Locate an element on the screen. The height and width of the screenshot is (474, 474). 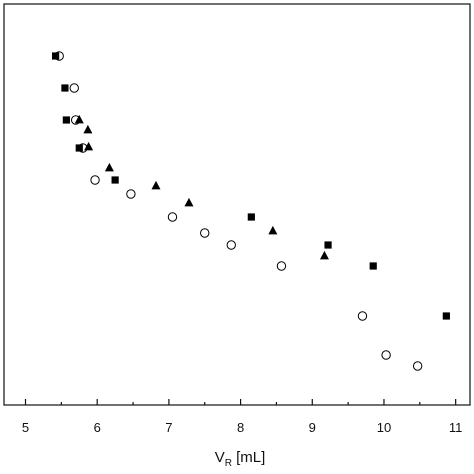
x-tick-label: 11 is located at coordinates (456, 427).